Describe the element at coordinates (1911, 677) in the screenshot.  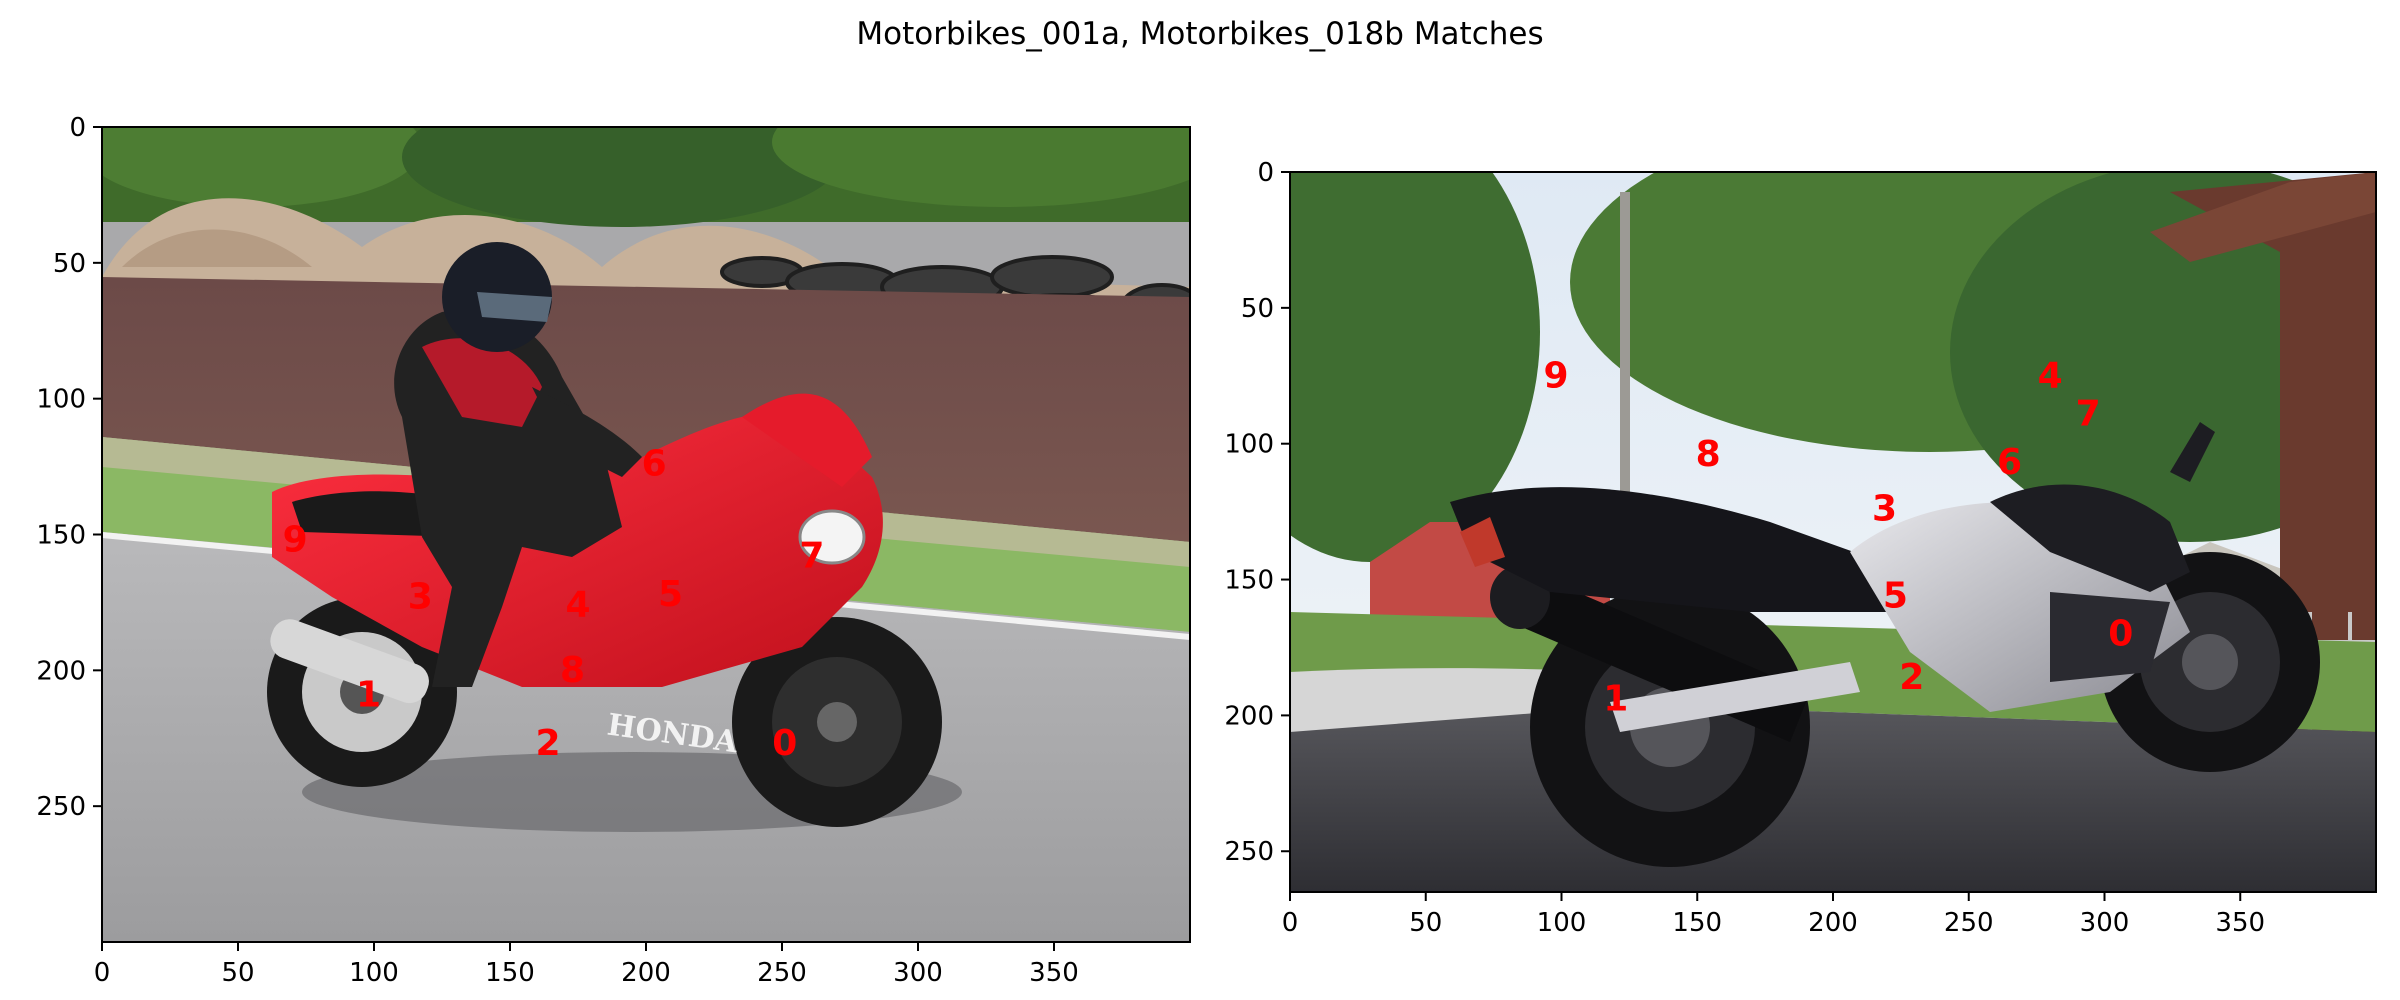
I see `right-keypoint-label: 2` at that location.